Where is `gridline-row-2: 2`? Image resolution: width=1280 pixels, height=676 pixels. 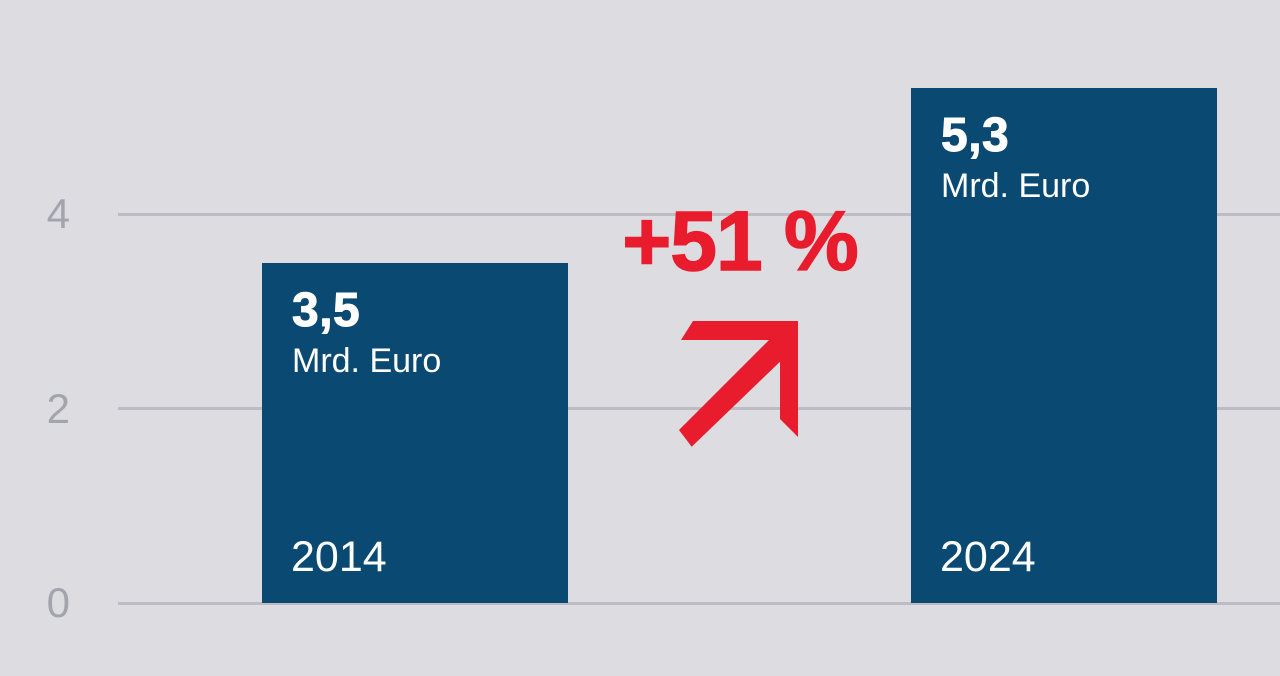
gridline-row-2: 2 is located at coordinates (640, 409).